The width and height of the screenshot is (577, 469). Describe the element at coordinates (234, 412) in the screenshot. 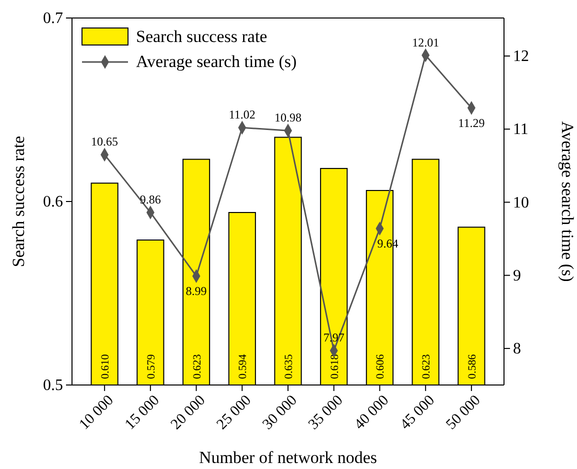

I see `x-tick-label: 25 000` at that location.